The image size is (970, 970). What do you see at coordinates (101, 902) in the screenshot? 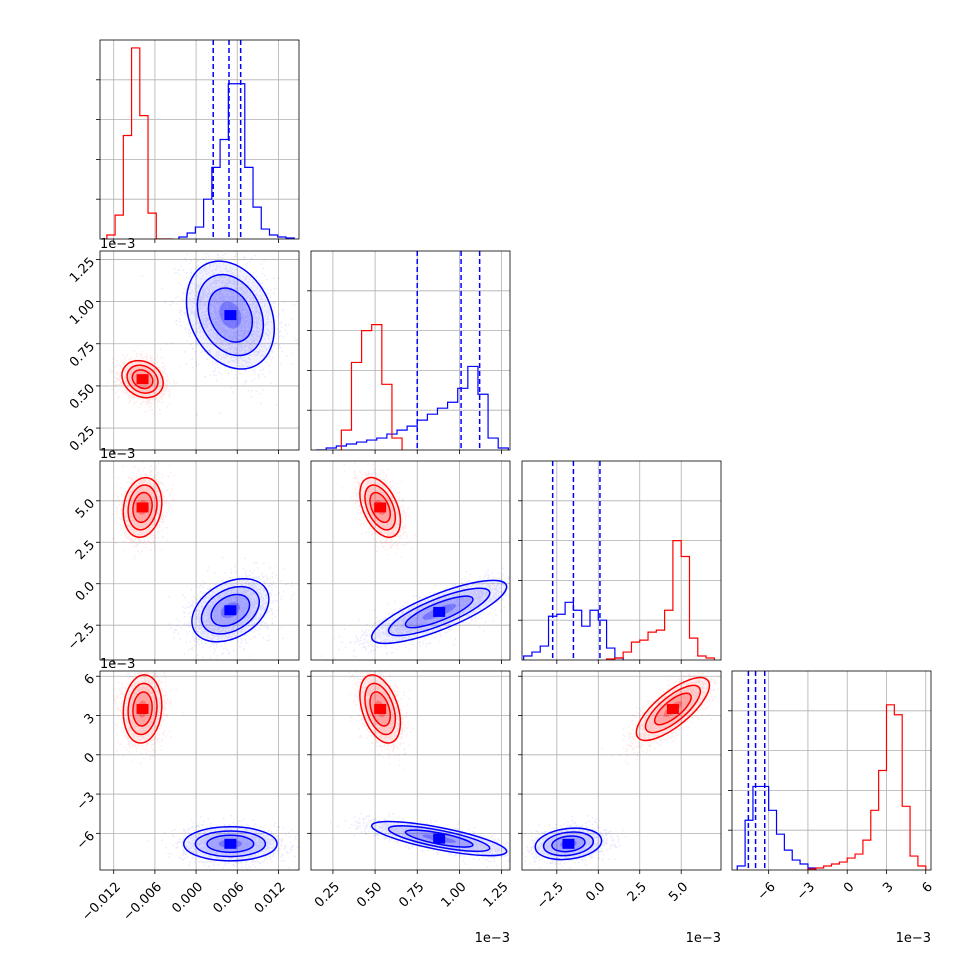
I see `x-tick-label: −0.012` at bounding box center [101, 902].